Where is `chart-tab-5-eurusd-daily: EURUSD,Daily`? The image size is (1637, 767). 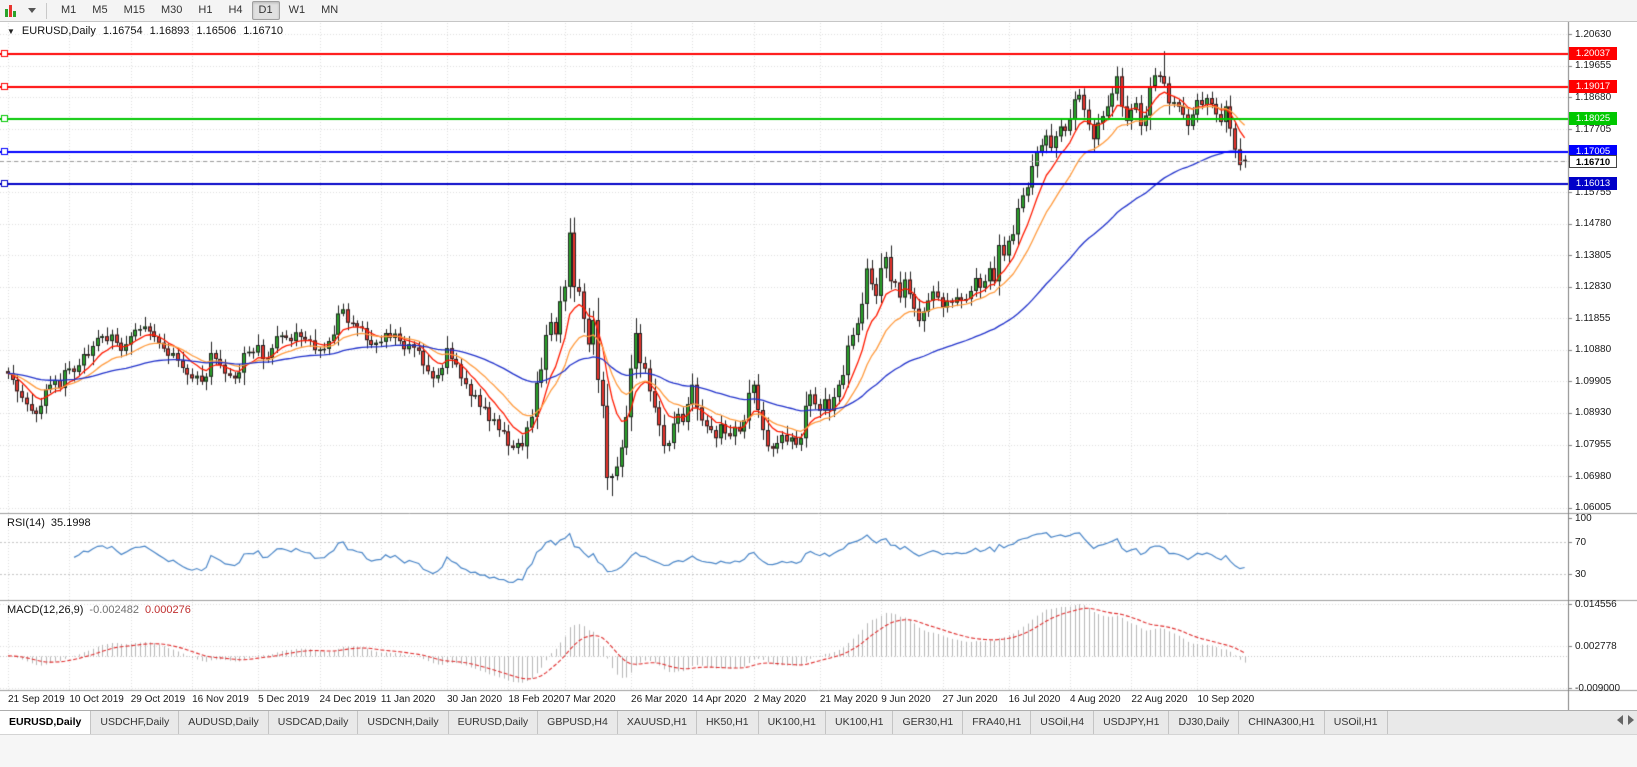
chart-tab-5-eurusd-daily: EURUSD,Daily is located at coordinates (494, 722).